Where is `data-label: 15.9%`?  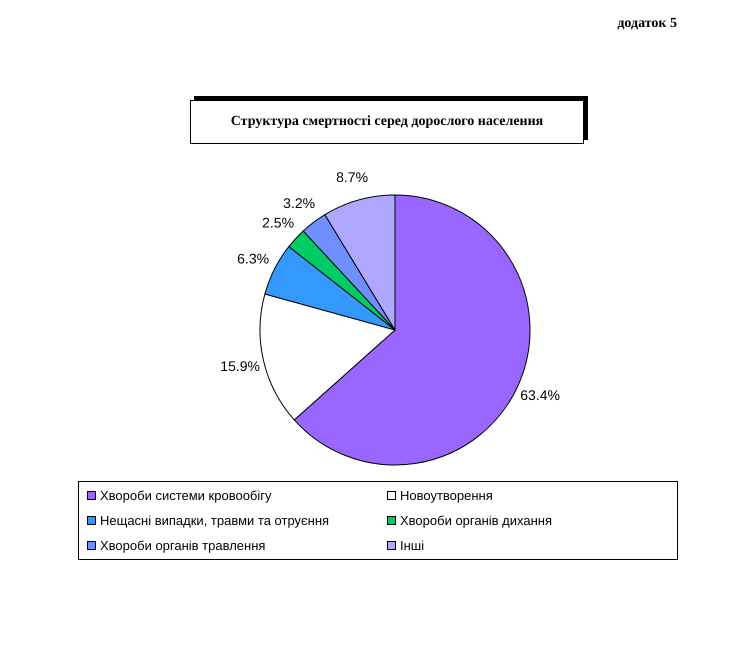
data-label: 15.9% is located at coordinates (240, 366).